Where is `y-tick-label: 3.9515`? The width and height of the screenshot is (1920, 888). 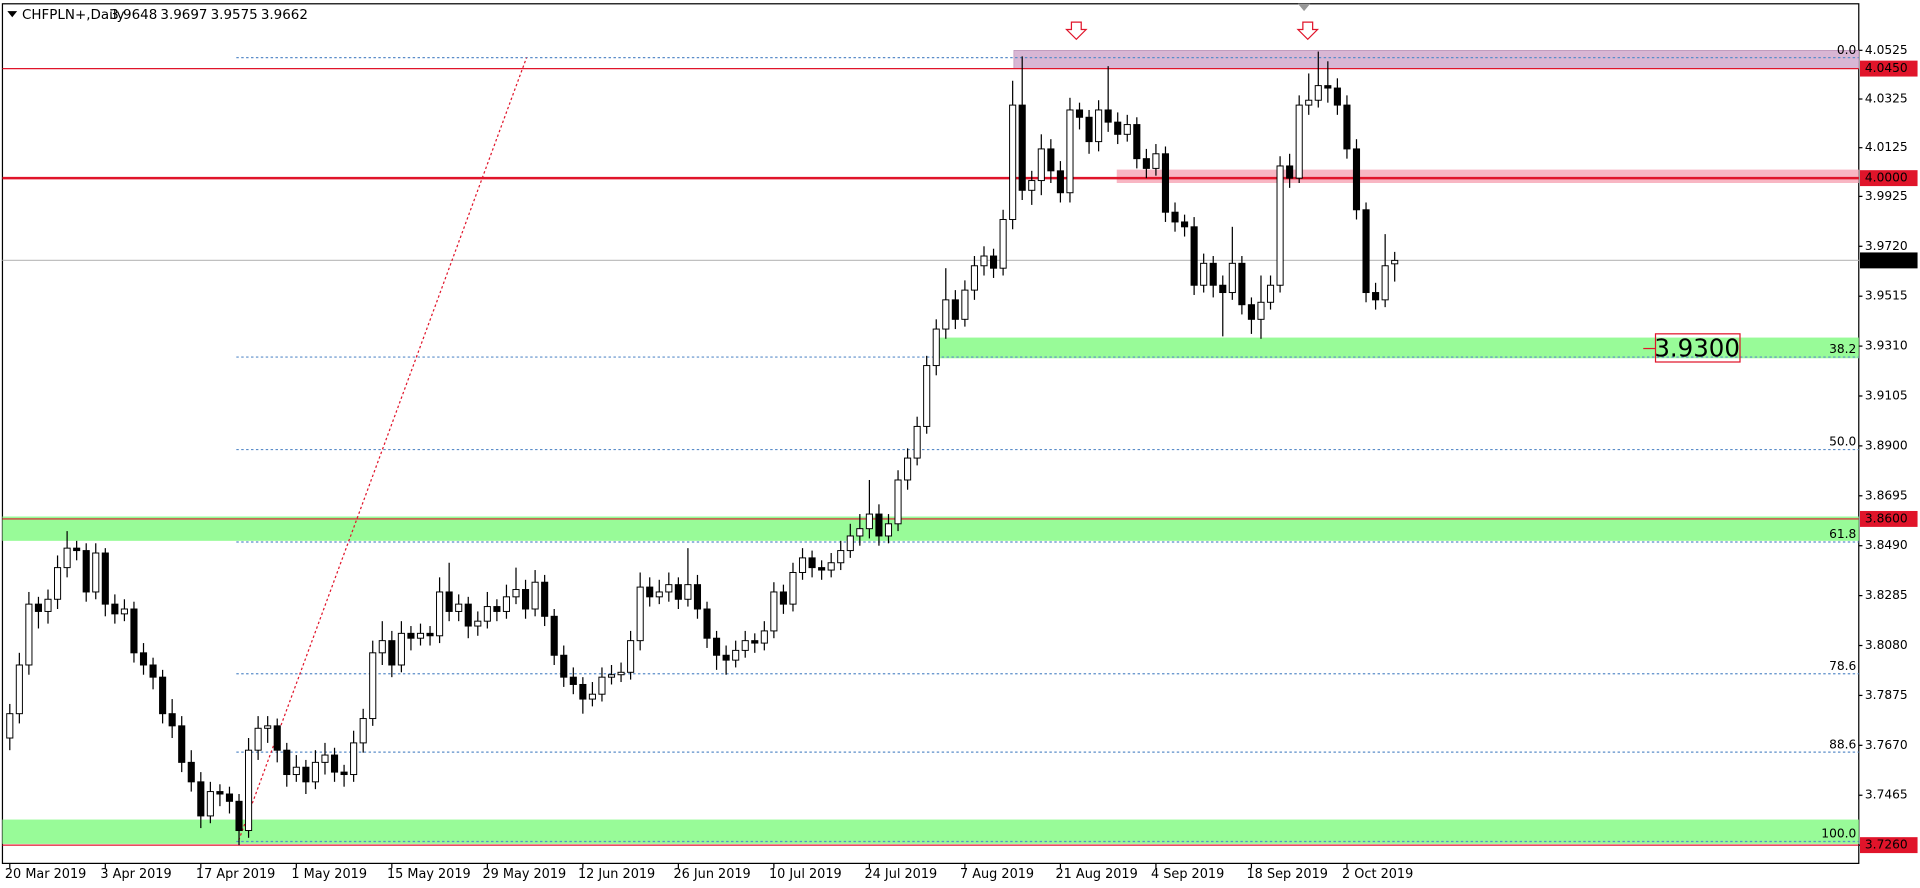
y-tick-label: 3.9515 is located at coordinates (1886, 296).